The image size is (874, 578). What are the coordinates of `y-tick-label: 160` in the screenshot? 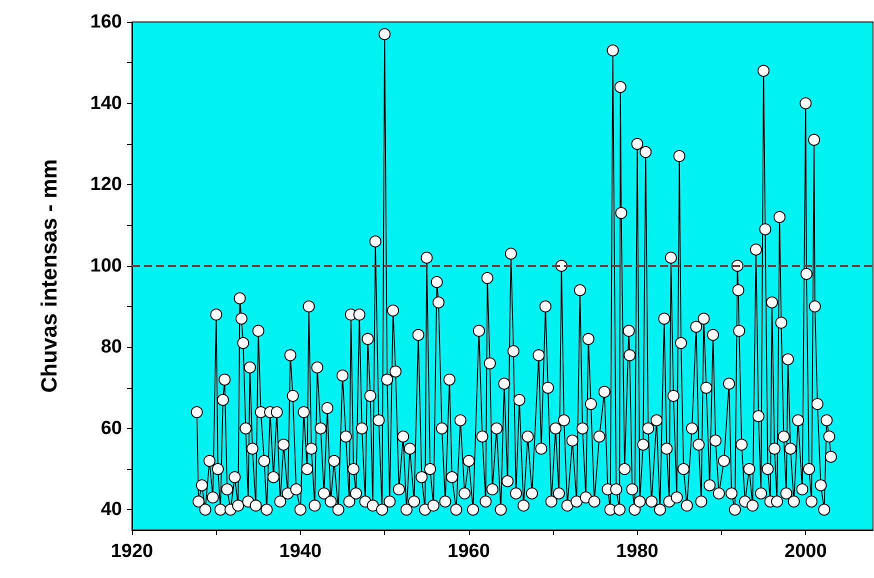 It's located at (106, 22).